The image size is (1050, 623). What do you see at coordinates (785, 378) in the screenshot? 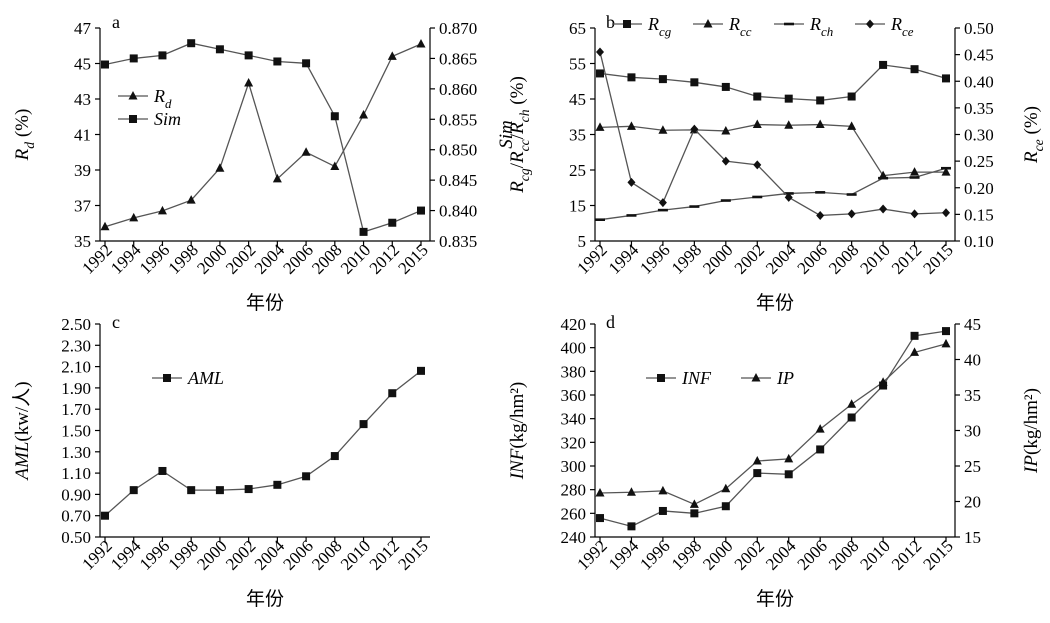
I see `legend-label: IP` at bounding box center [785, 378].